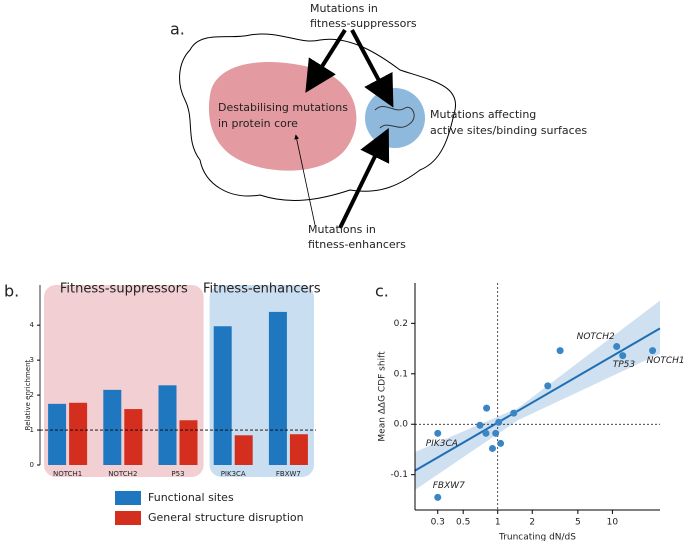 The image size is (685, 541). I want to click on fit-line, so click(537, 399).